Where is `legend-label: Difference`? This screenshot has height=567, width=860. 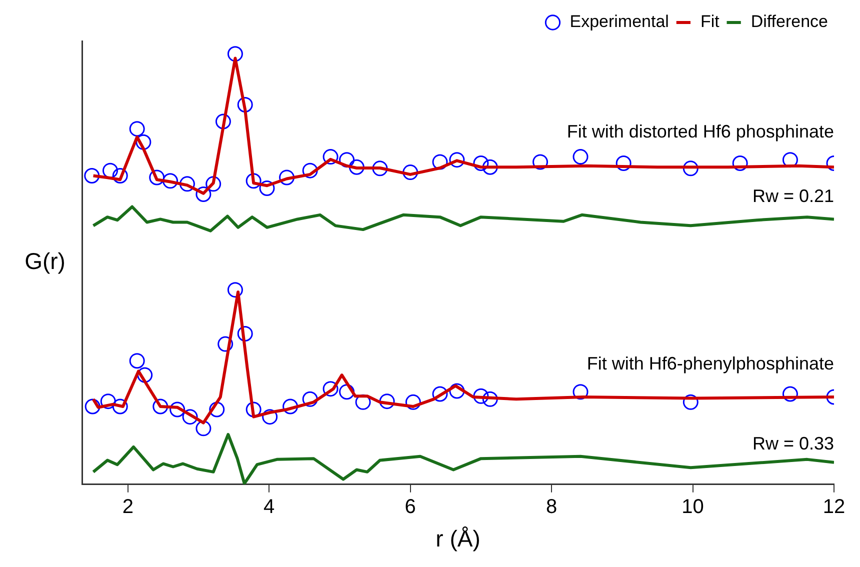
legend-label: Difference is located at coordinates (789, 22).